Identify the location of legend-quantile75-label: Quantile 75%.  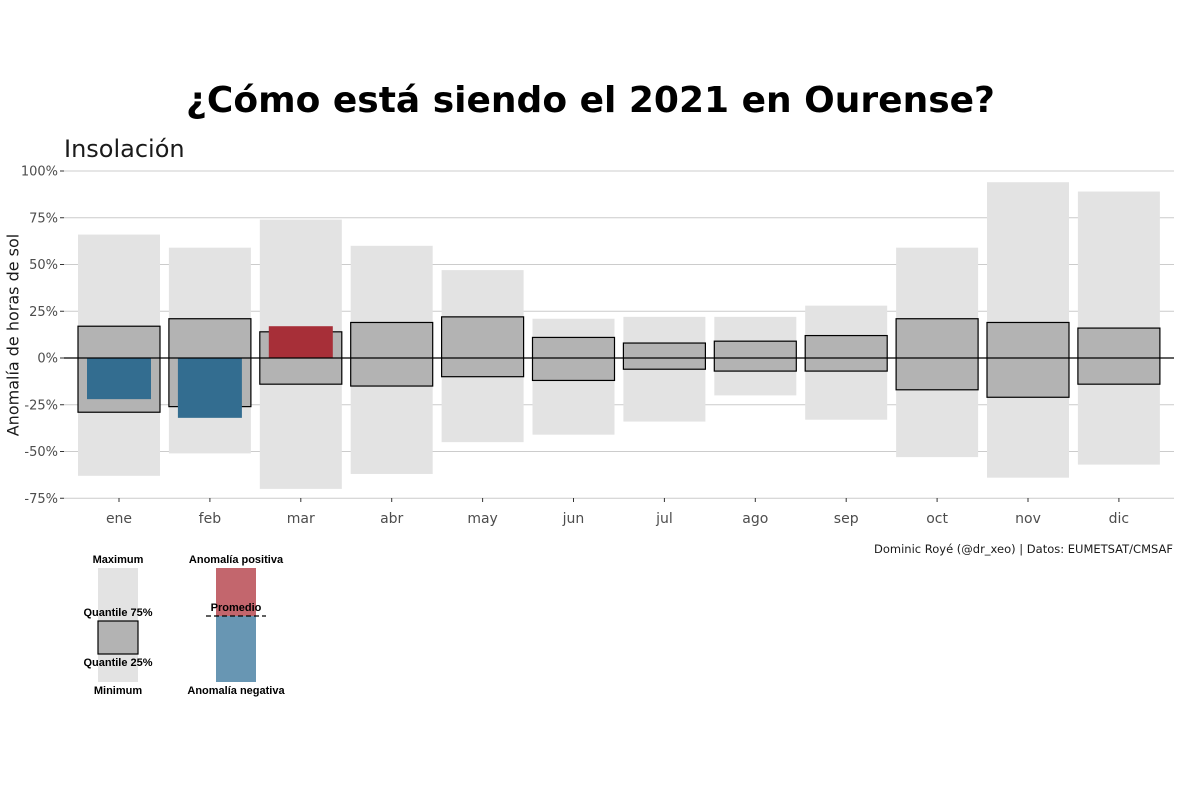
(117, 613).